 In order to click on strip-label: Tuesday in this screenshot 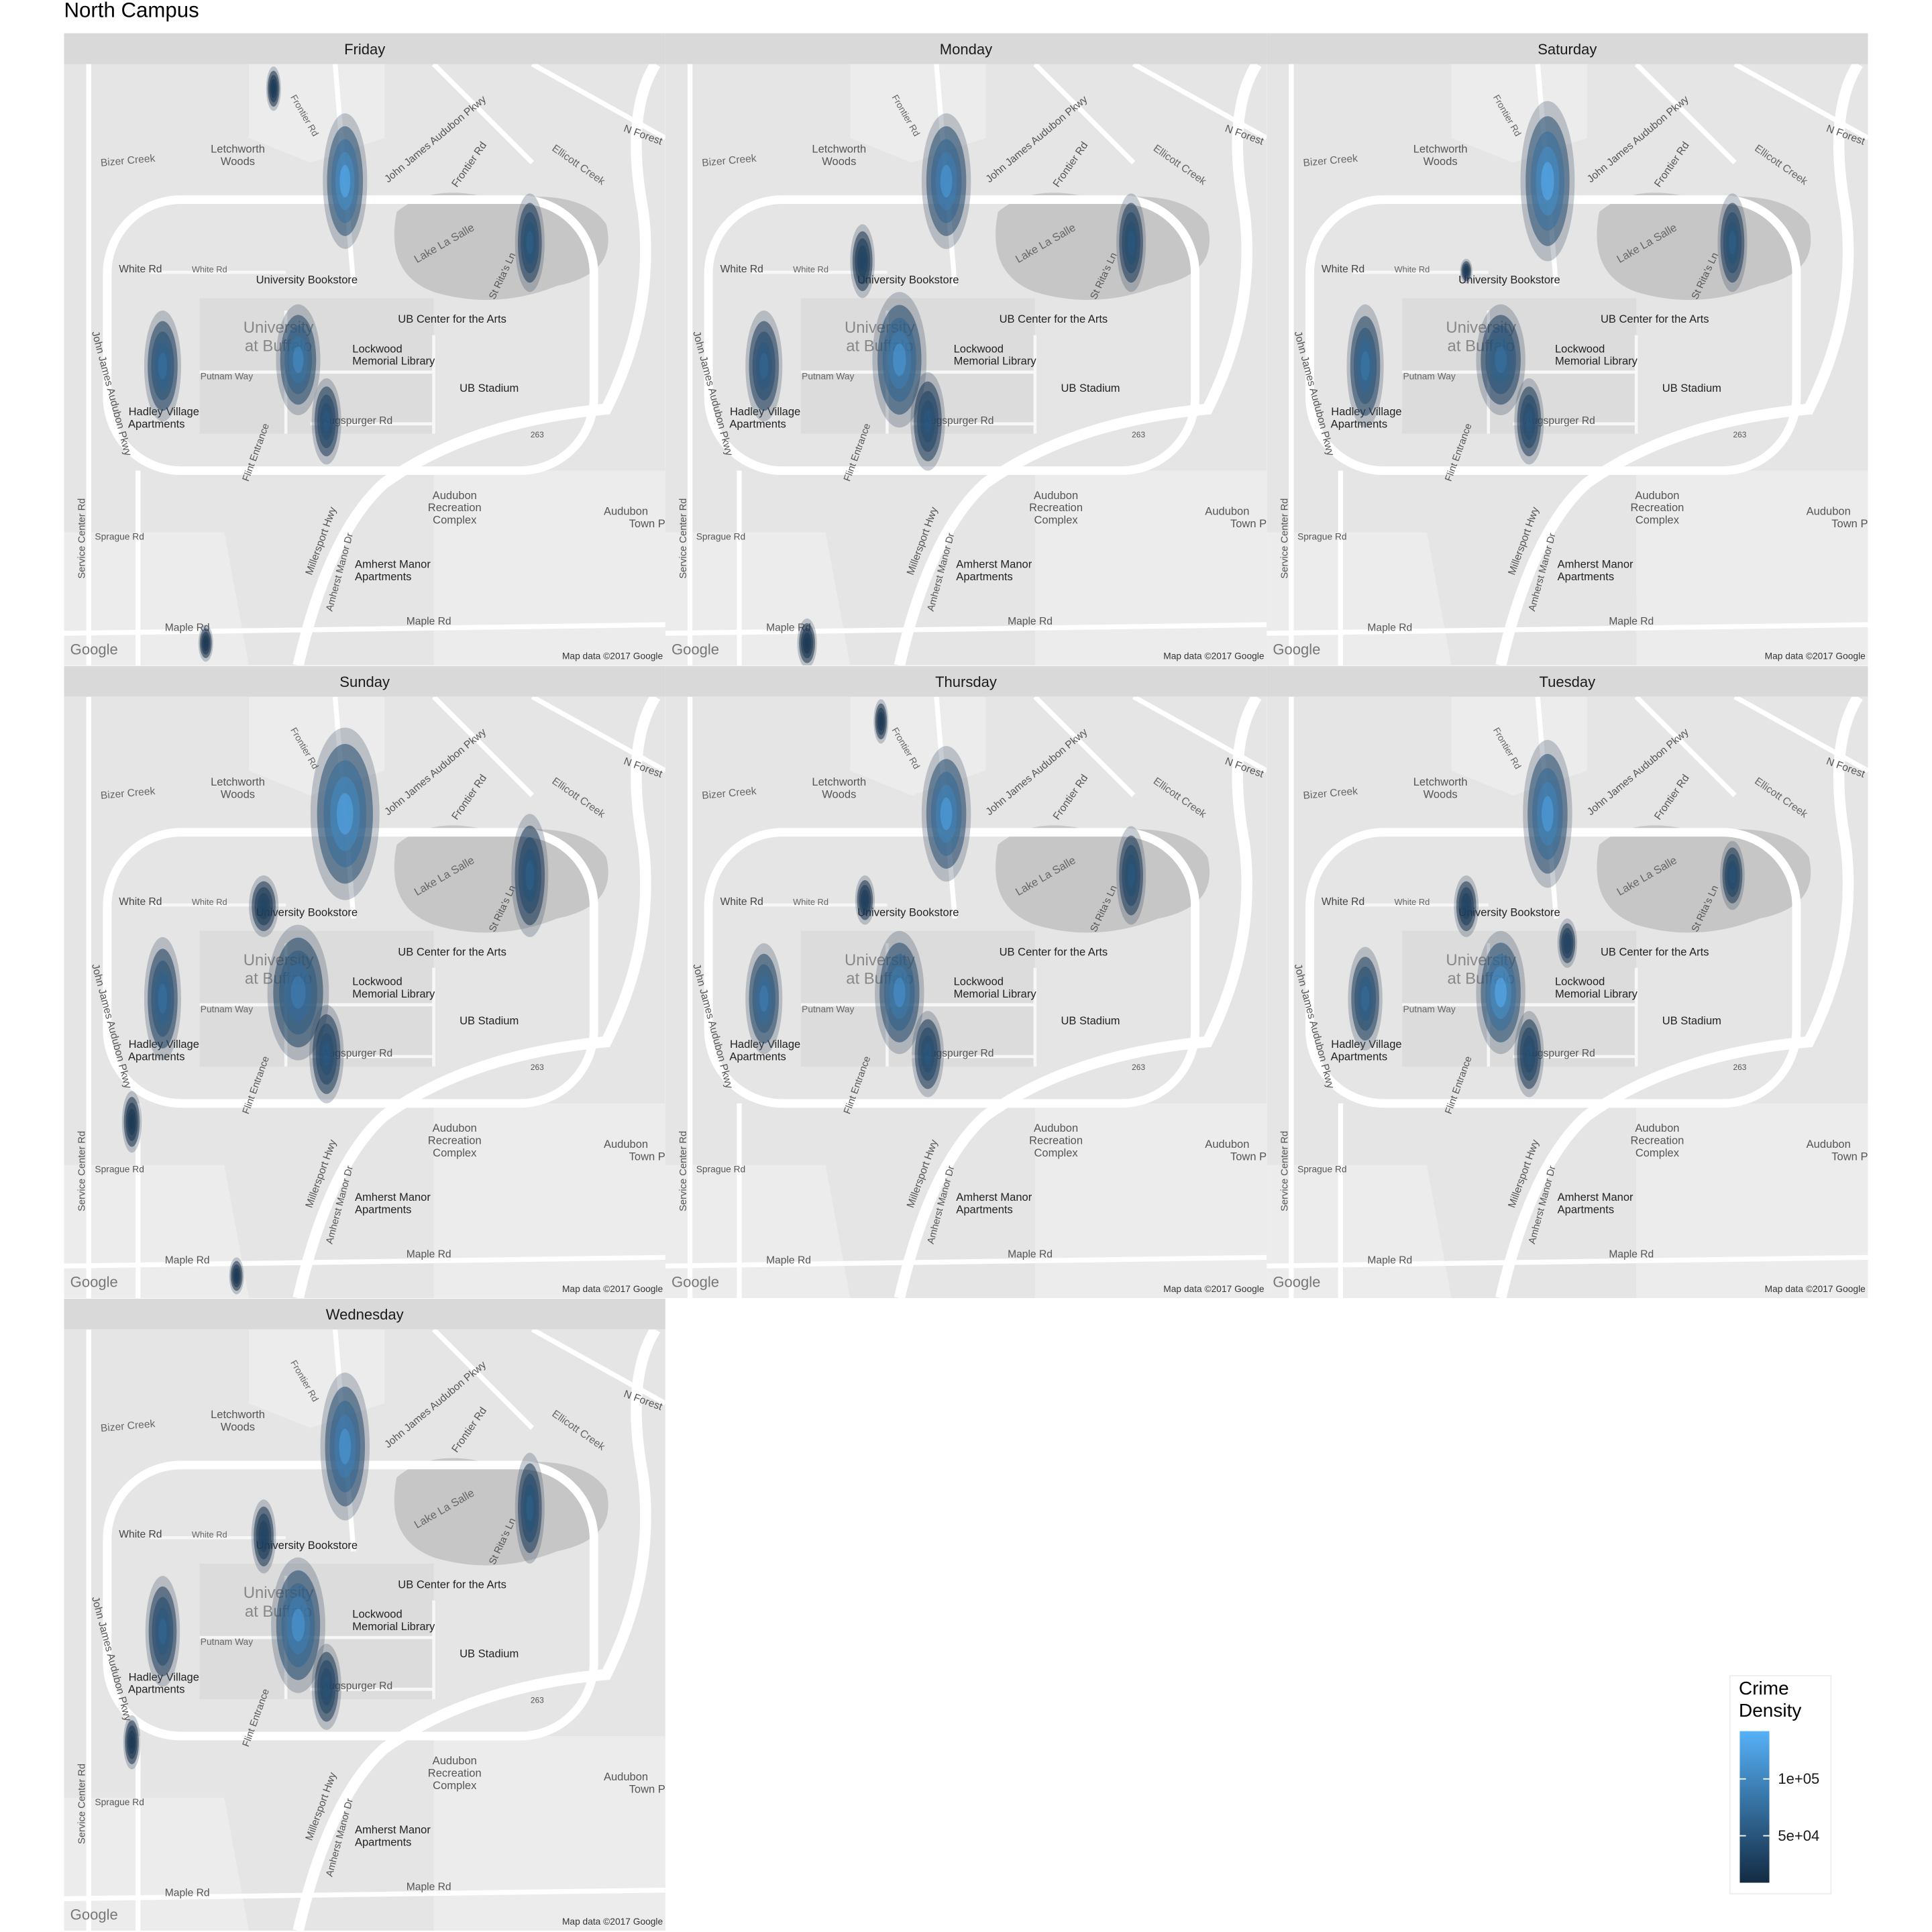, I will do `click(1567, 682)`.